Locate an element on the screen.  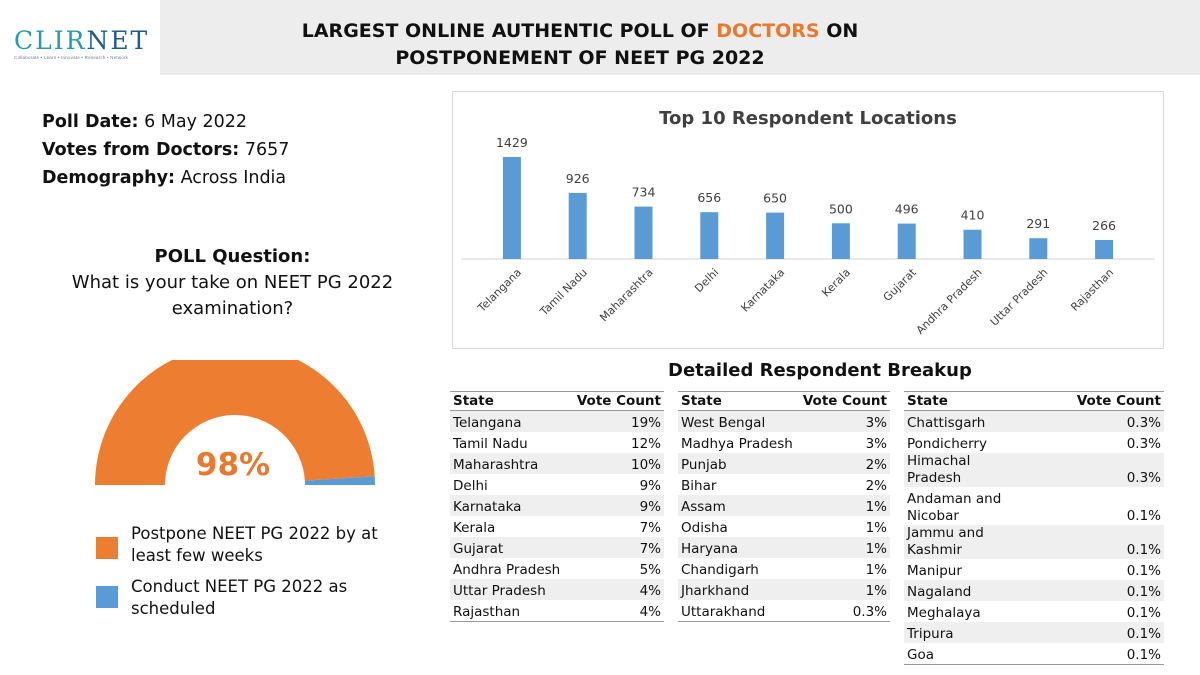
state-cell: Nagaland is located at coordinates (966, 590).